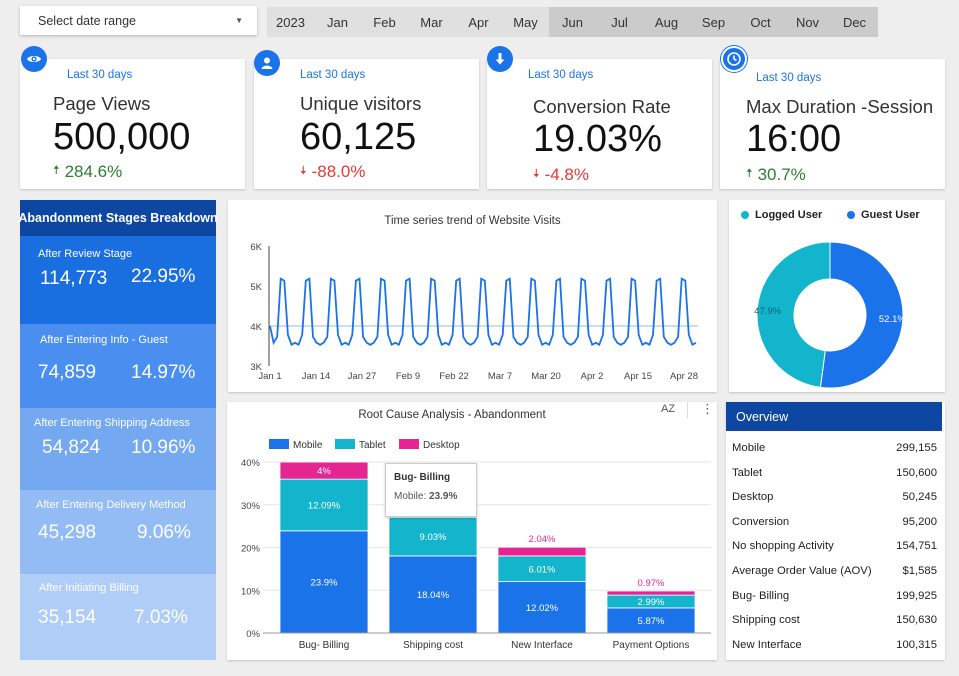 Image resolution: width=959 pixels, height=676 pixels. I want to click on overview-value: 50,245, so click(919, 497).